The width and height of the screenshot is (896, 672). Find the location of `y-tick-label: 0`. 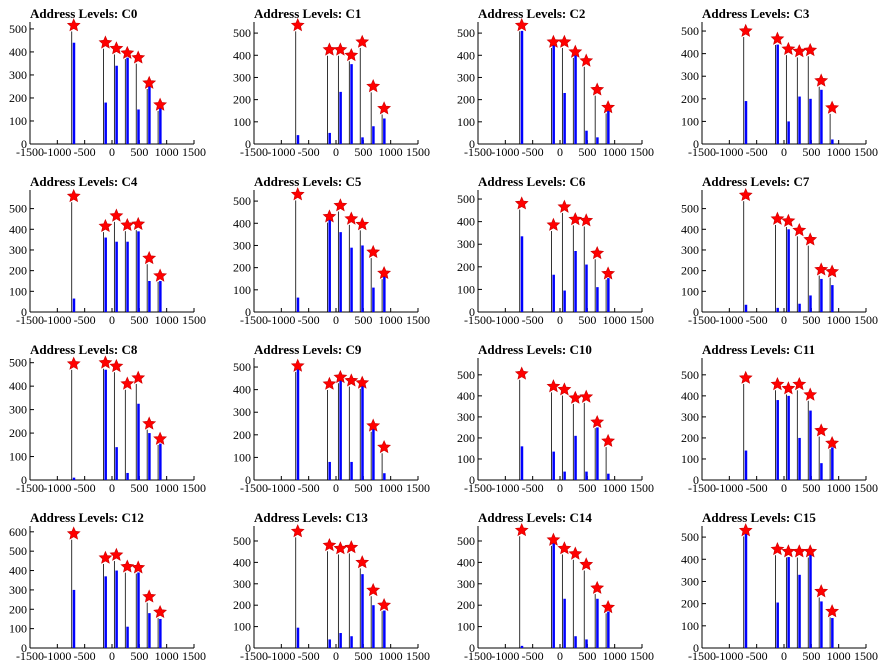

y-tick-label: 0 is located at coordinates (248, 648).